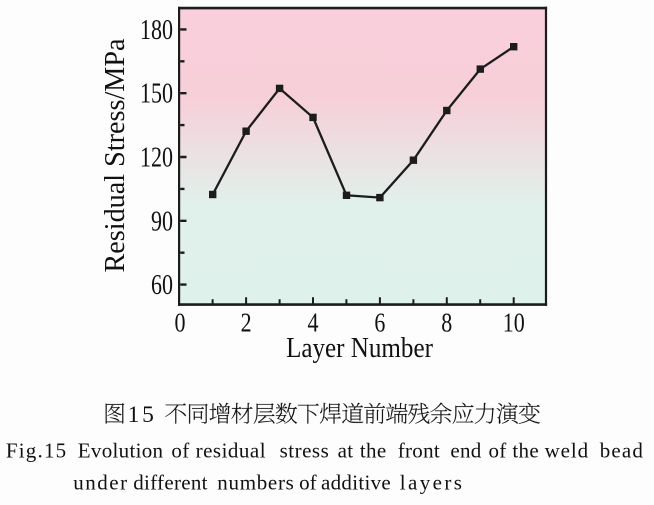 This screenshot has width=654, height=505. I want to click on svg-text: 6, so click(379, 323).